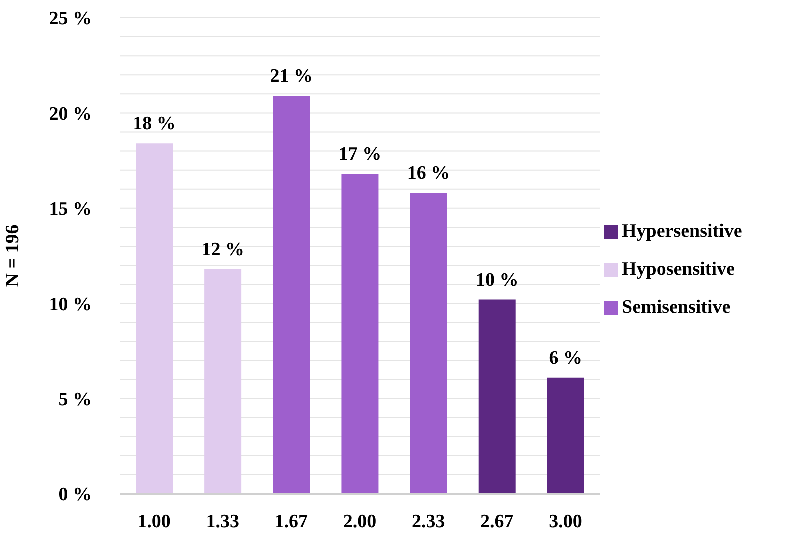 The image size is (798, 539). I want to click on x-tick-label: 2.33, so click(429, 521).